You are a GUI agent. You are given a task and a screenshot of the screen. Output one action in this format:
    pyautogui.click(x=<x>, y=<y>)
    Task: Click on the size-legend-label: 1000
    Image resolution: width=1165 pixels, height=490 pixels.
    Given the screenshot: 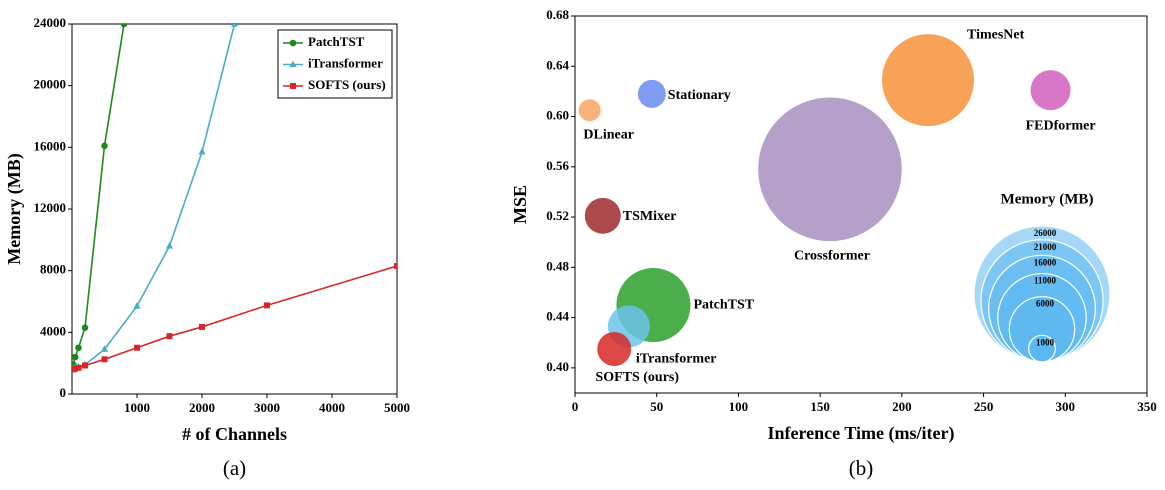 What is the action you would take?
    pyautogui.click(x=1045, y=342)
    